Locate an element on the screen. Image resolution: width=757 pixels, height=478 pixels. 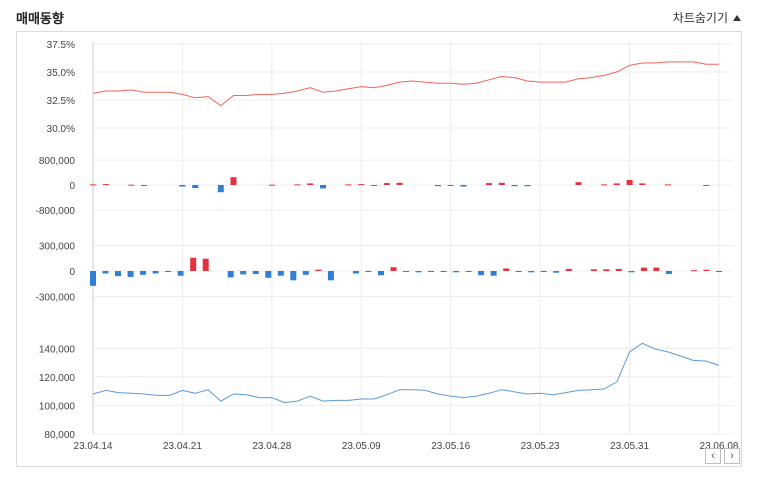
y-tick-label: 37.5% is located at coordinates (61, 45).